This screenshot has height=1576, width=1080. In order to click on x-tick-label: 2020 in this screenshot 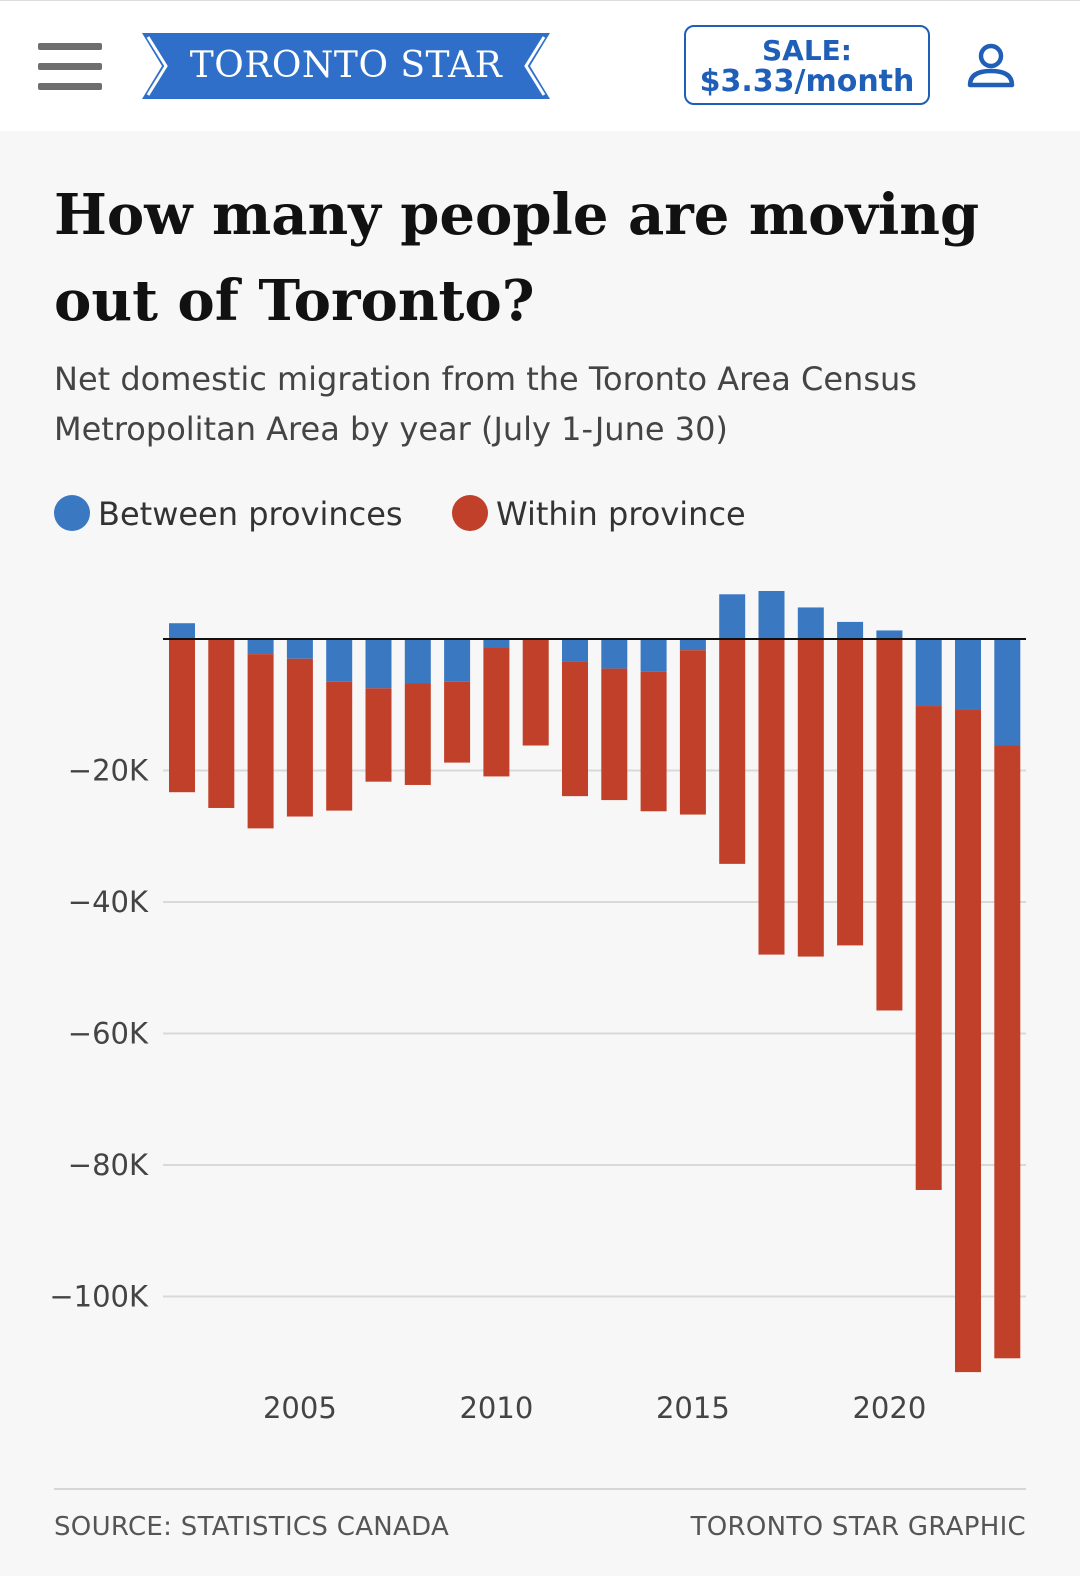, I will do `click(889, 1408)`.